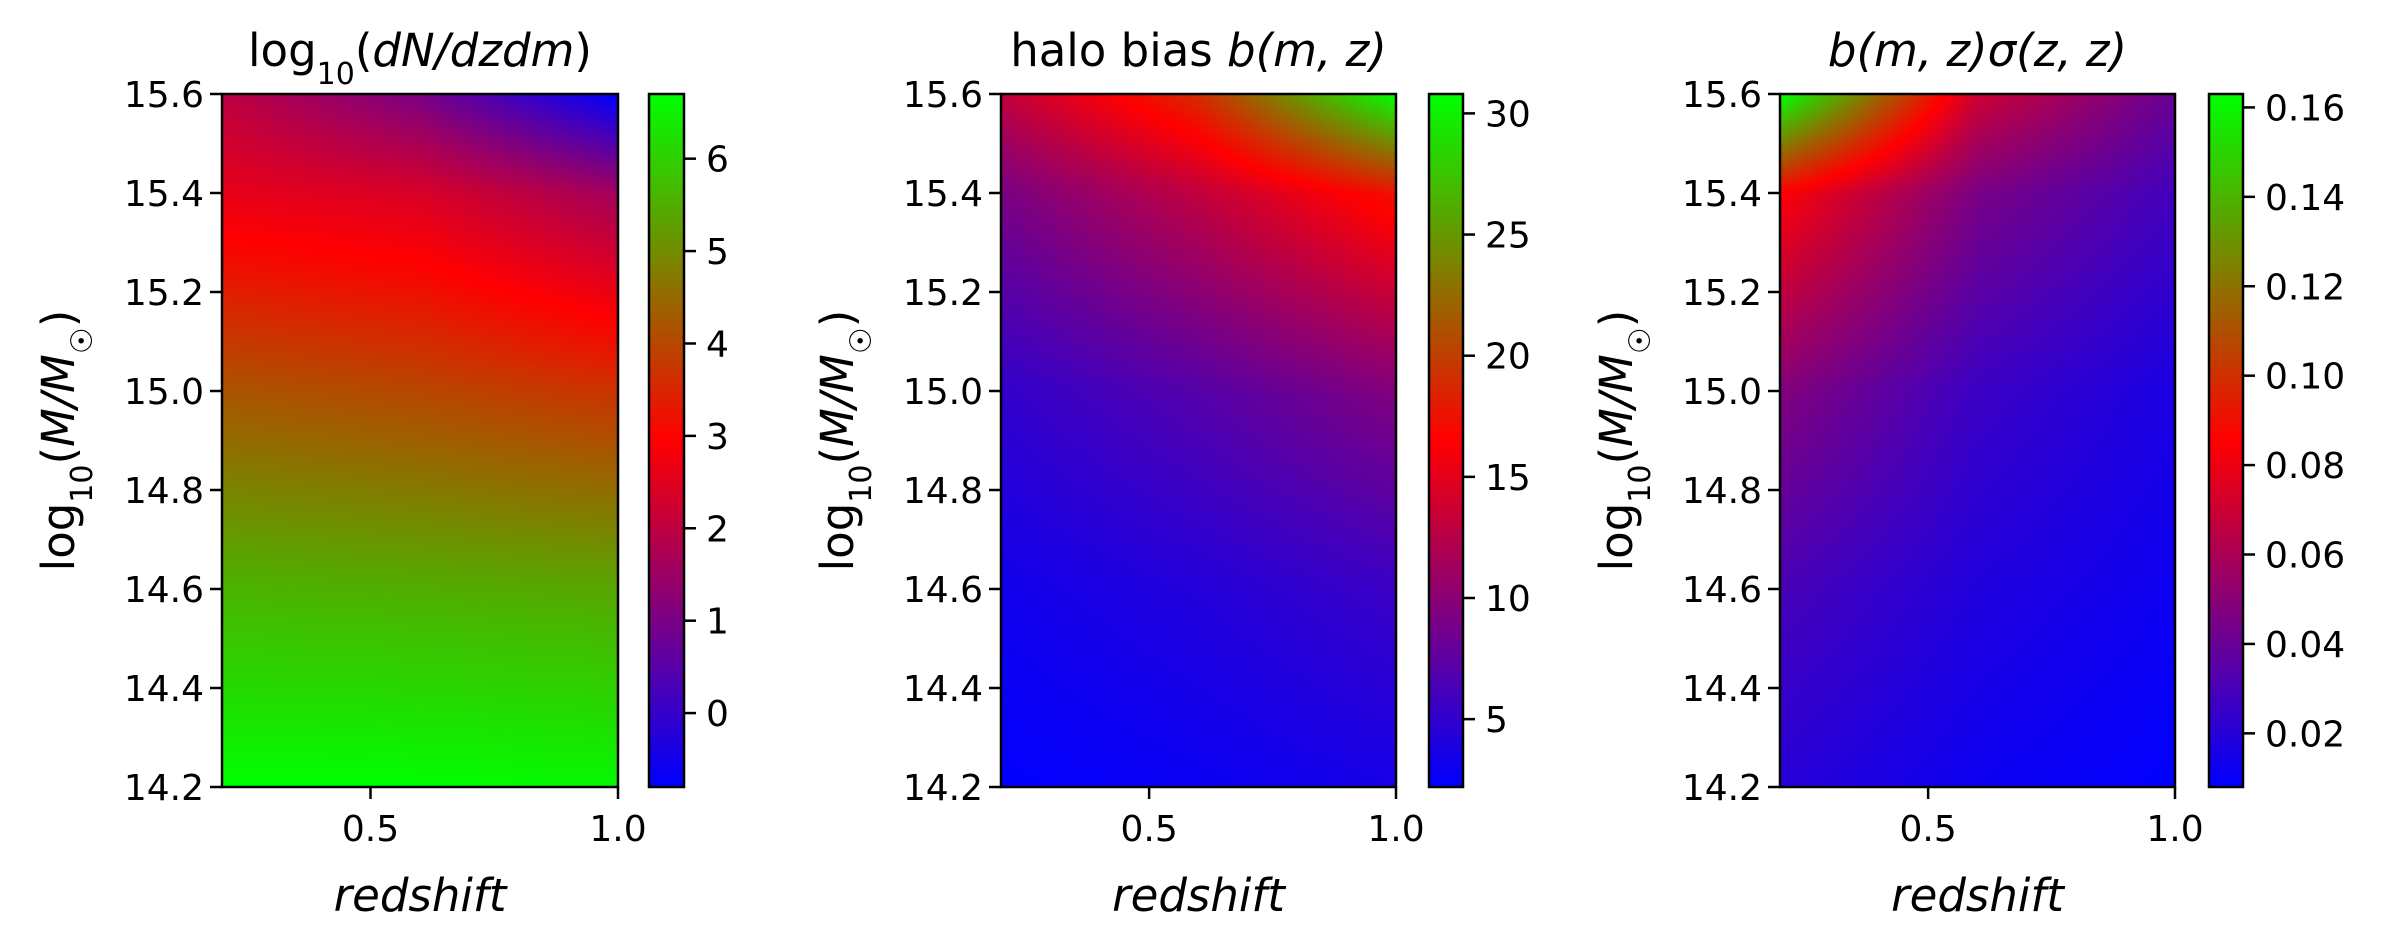  What do you see at coordinates (1508, 599) in the screenshot?
I see `colorbar-tick-label: 10` at bounding box center [1508, 599].